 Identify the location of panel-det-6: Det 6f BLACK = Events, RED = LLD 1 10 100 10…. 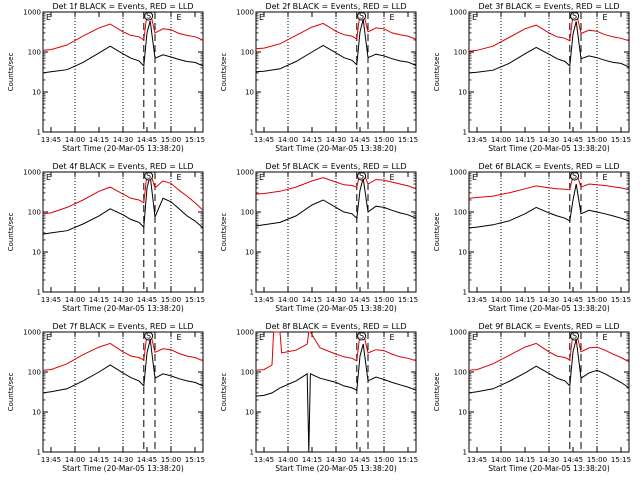
(532, 237).